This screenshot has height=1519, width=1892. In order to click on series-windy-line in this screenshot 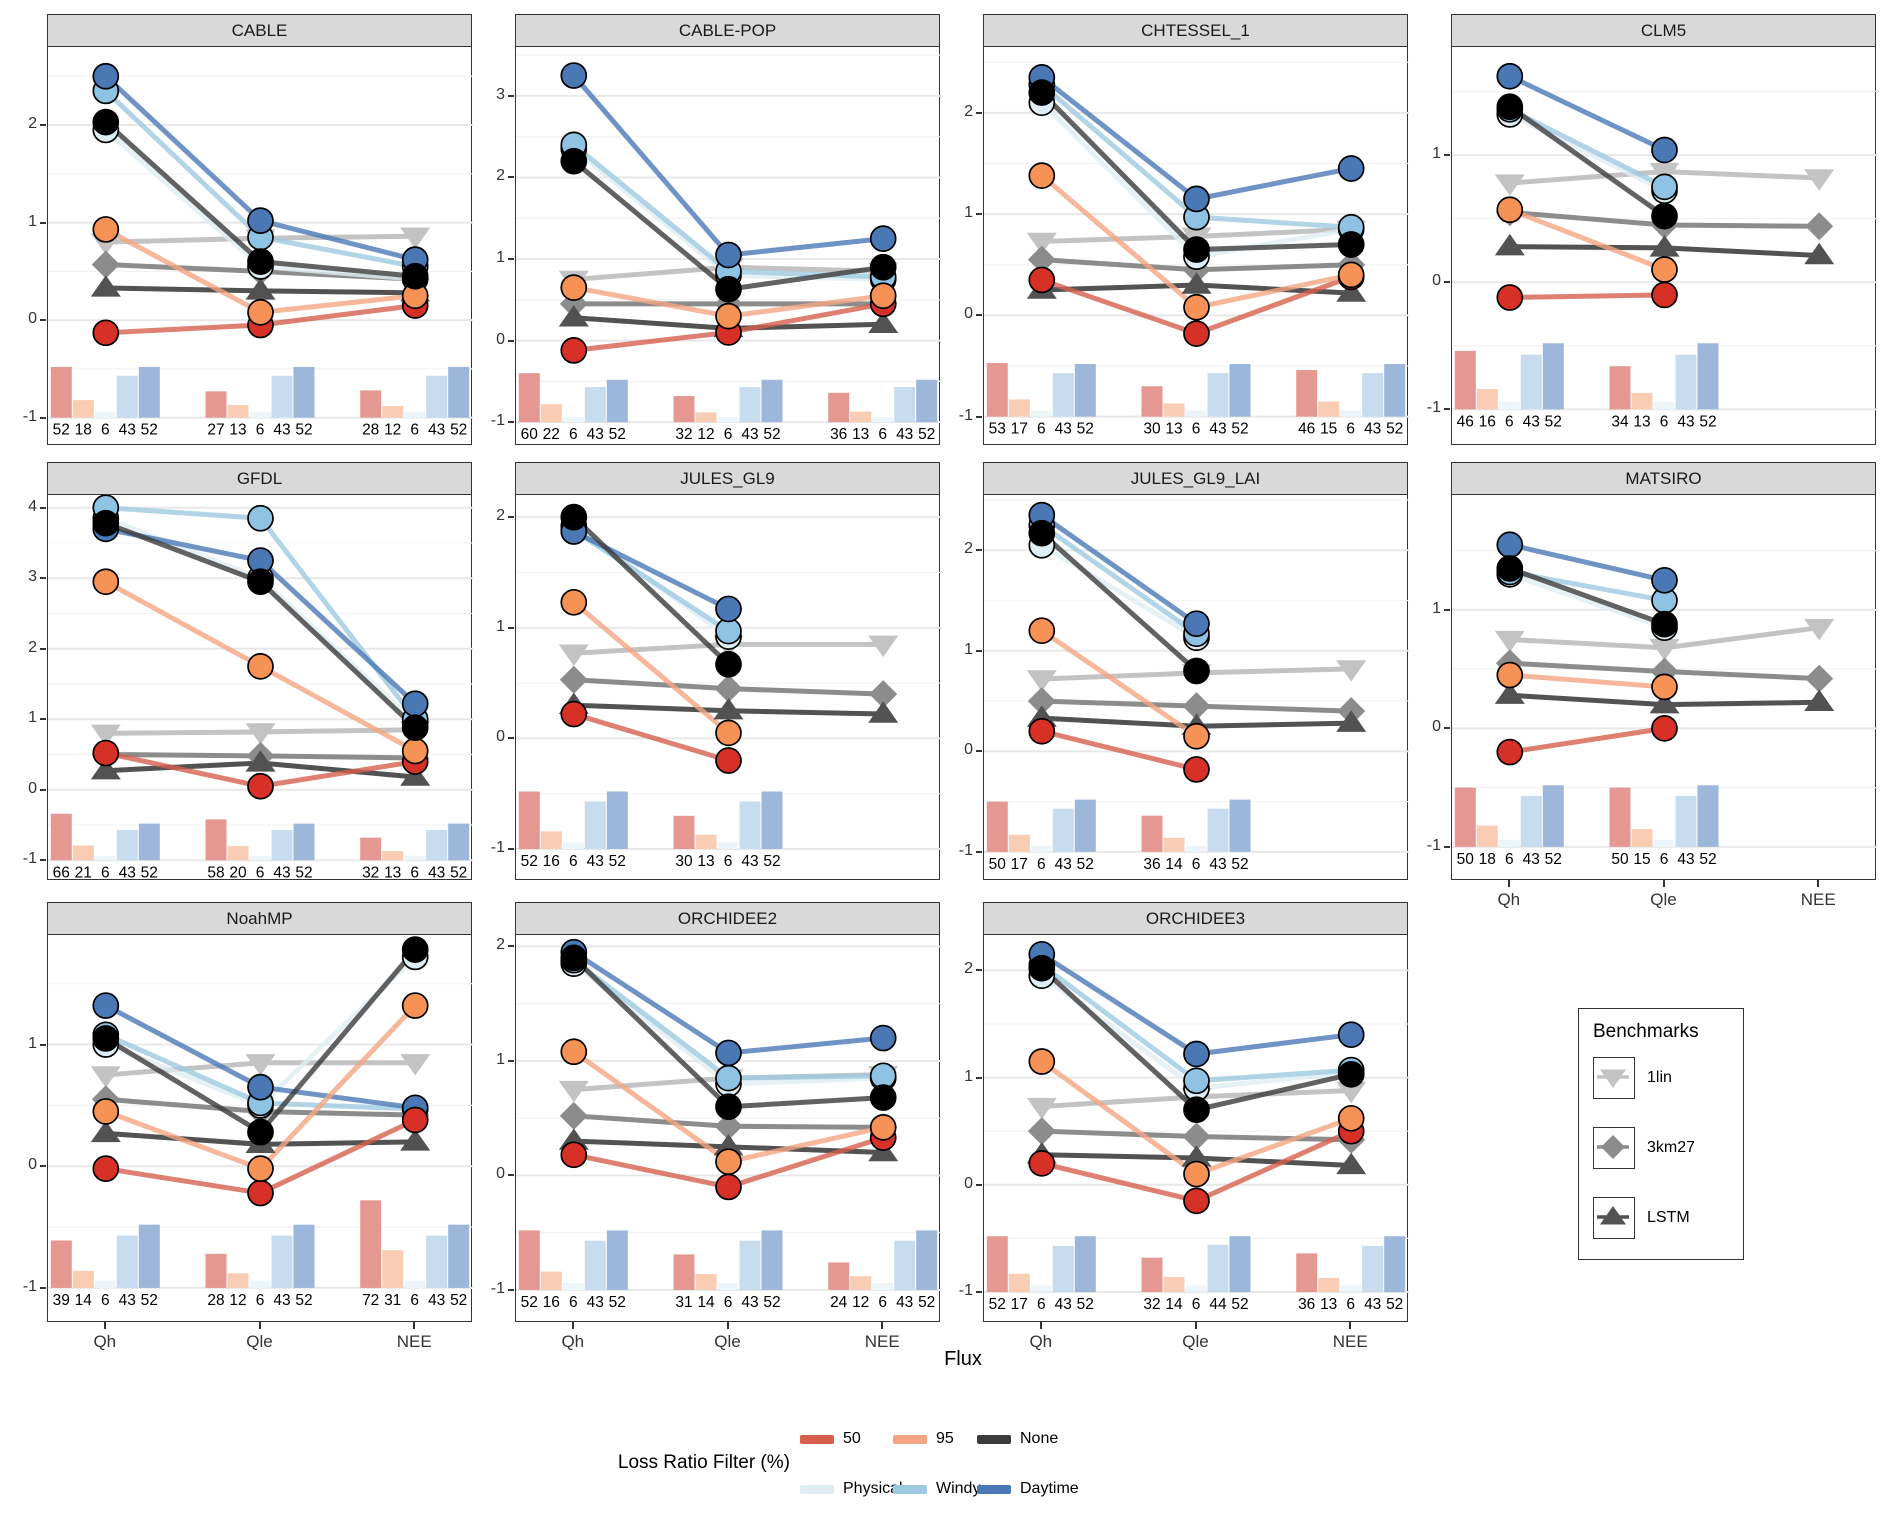, I will do `click(1119, 579)`.